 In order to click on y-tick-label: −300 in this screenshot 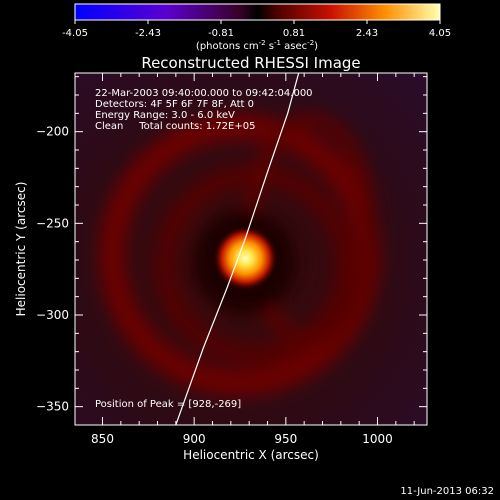, I will do `click(52, 315)`.